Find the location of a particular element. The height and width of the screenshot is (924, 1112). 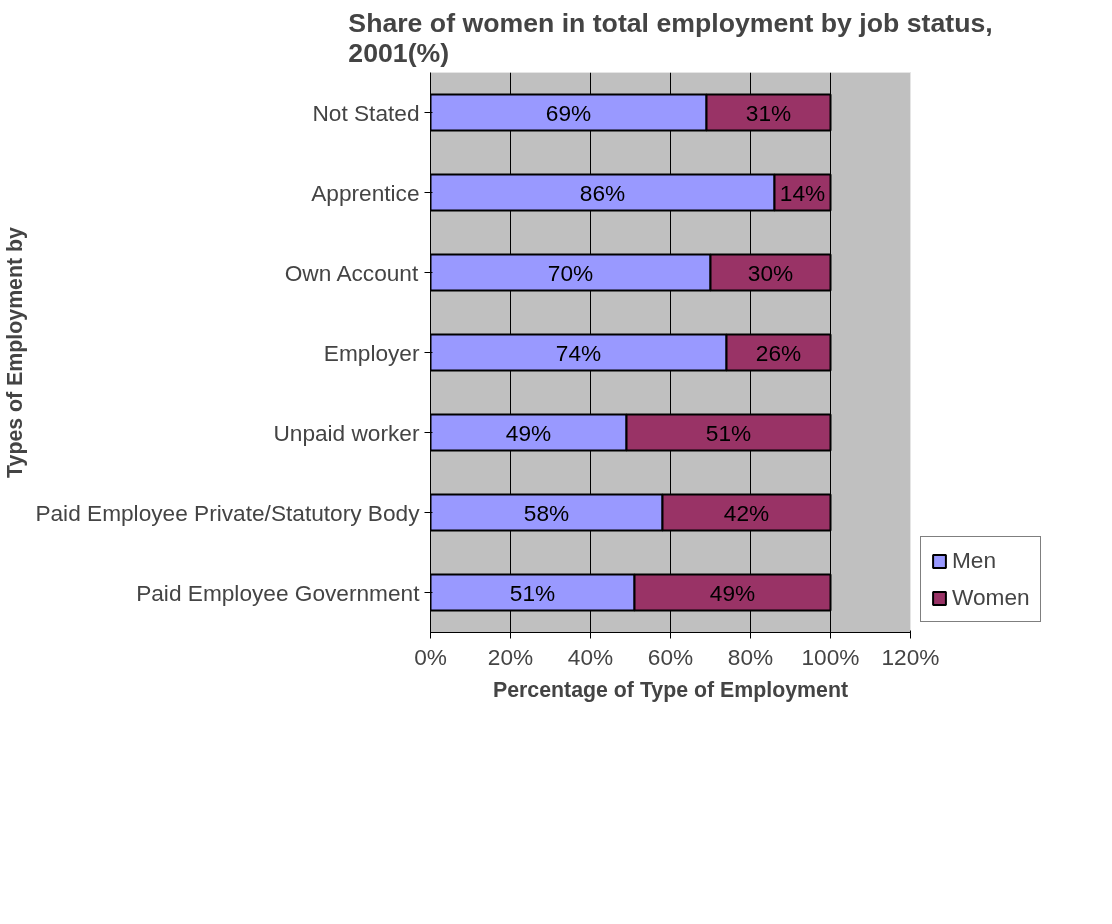

data-label: 86% is located at coordinates (602, 192).